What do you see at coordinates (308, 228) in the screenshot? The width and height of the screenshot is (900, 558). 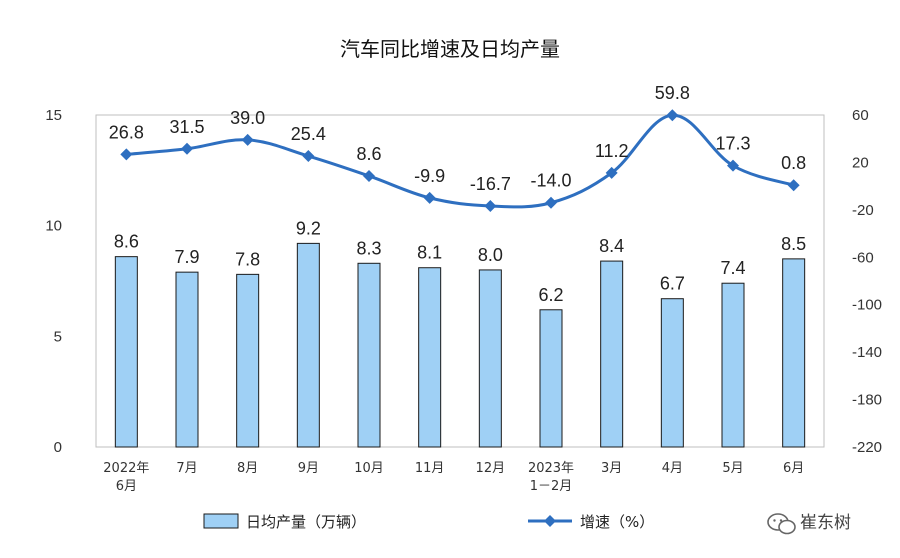 I see `bar-value-label: 9.2` at bounding box center [308, 228].